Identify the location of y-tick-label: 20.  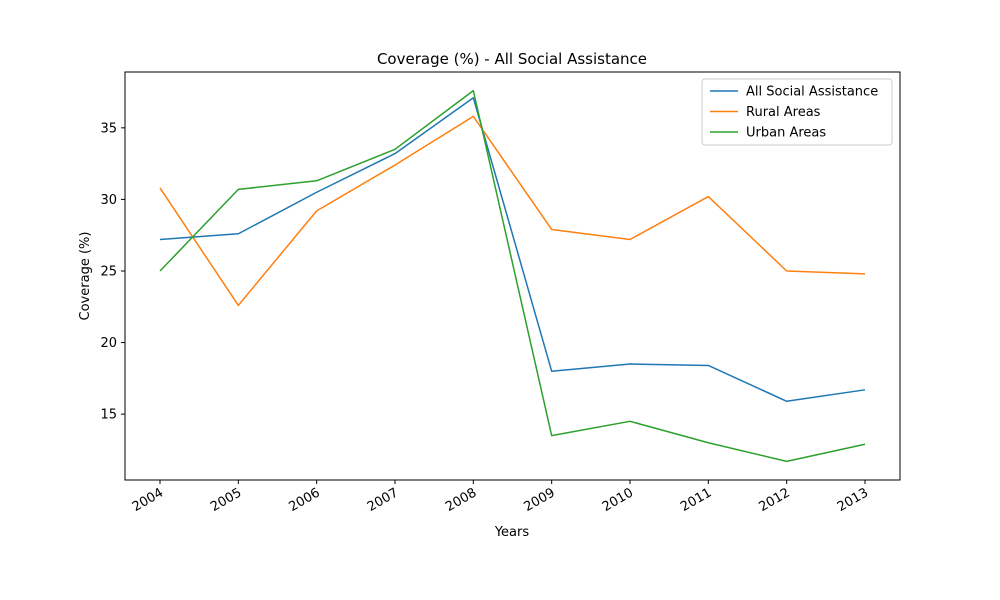
(108, 343).